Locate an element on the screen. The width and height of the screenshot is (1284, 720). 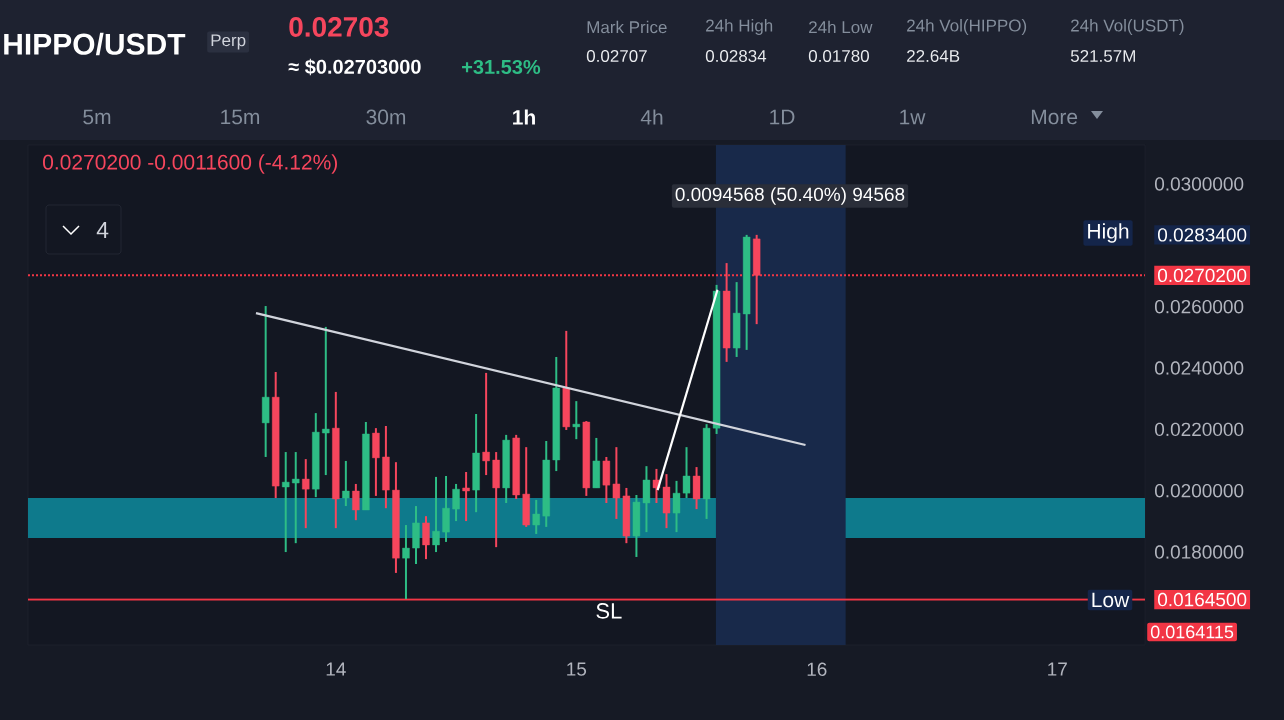
y-tick-label: 0.0200000 is located at coordinates (1199, 490).